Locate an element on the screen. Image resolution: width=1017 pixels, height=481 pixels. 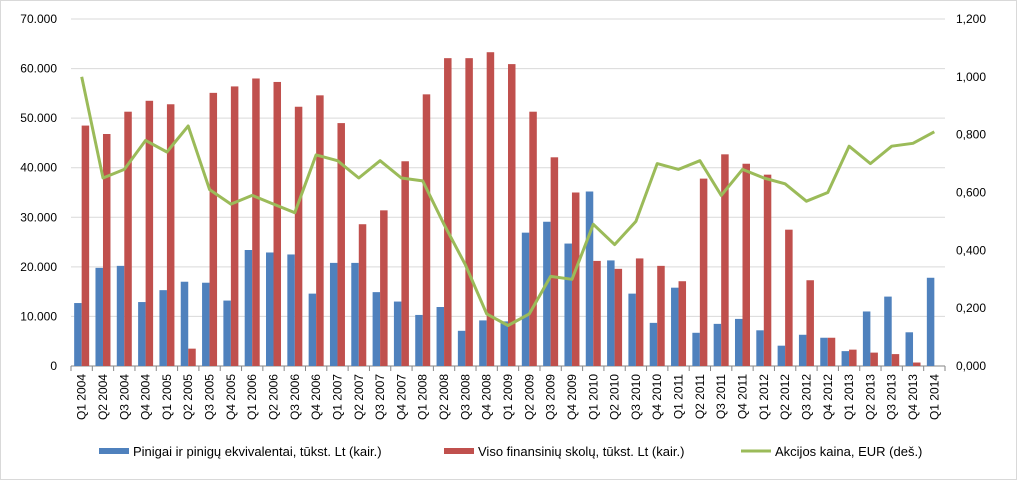
x-tick-label: Q4 2006 is located at coordinates (316, 397).